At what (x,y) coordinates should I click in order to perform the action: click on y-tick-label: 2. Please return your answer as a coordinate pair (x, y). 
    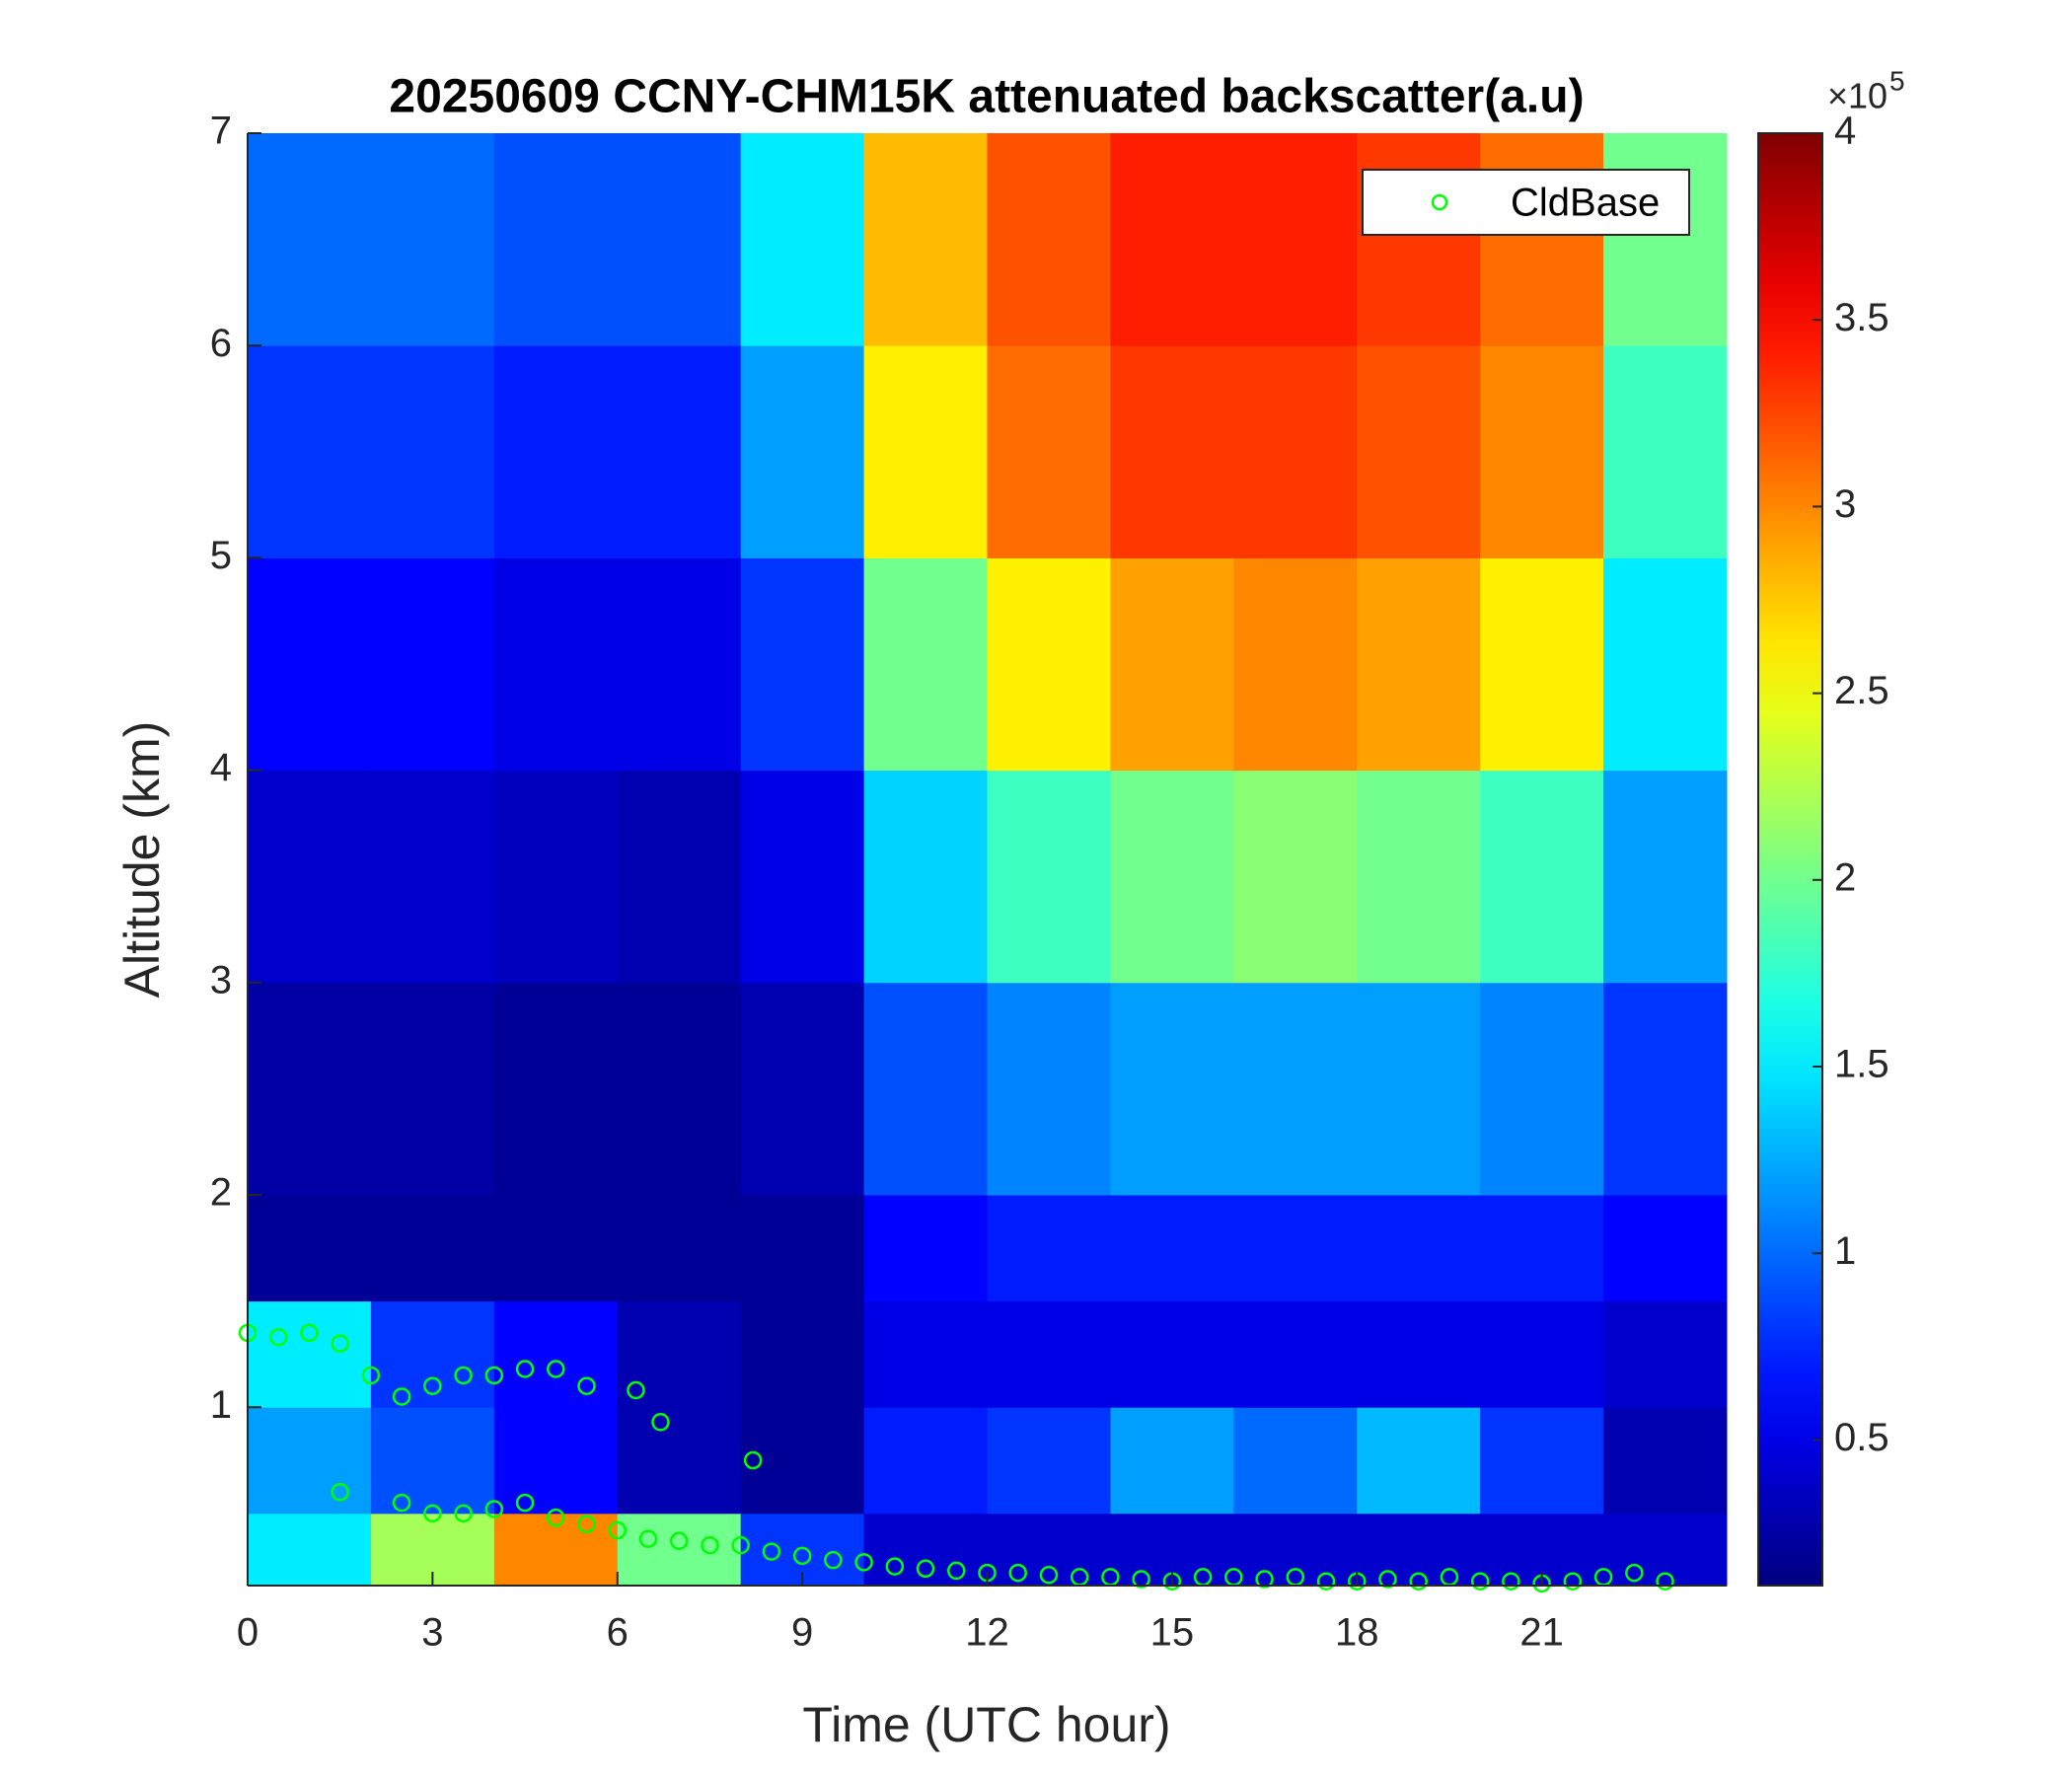
    Looking at the image, I should click on (221, 1193).